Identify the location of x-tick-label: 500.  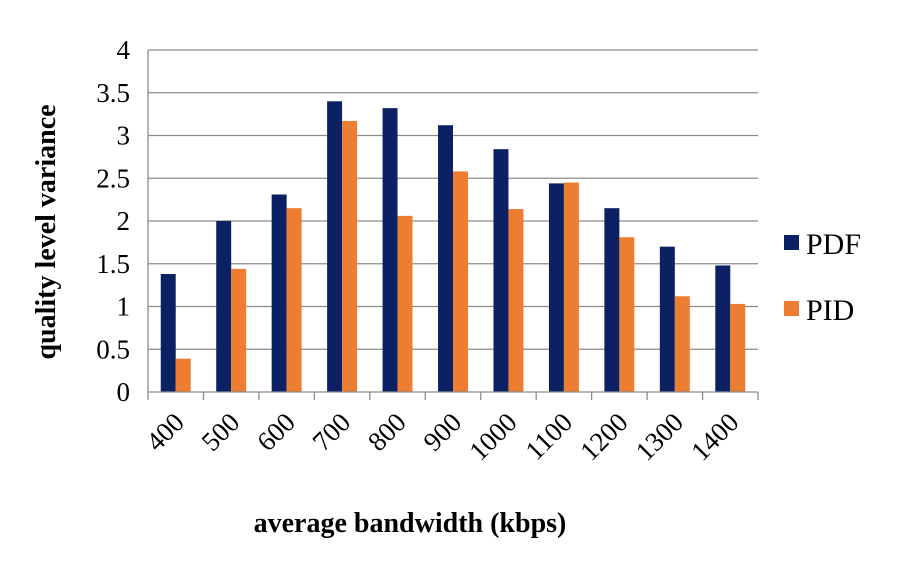
(221, 432).